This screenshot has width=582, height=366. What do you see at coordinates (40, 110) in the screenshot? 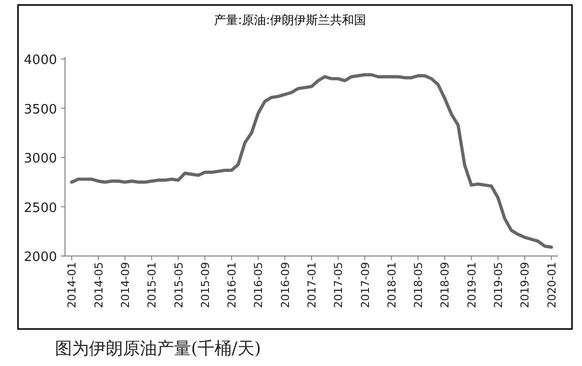
I see `y-tick-label: 3500` at bounding box center [40, 110].